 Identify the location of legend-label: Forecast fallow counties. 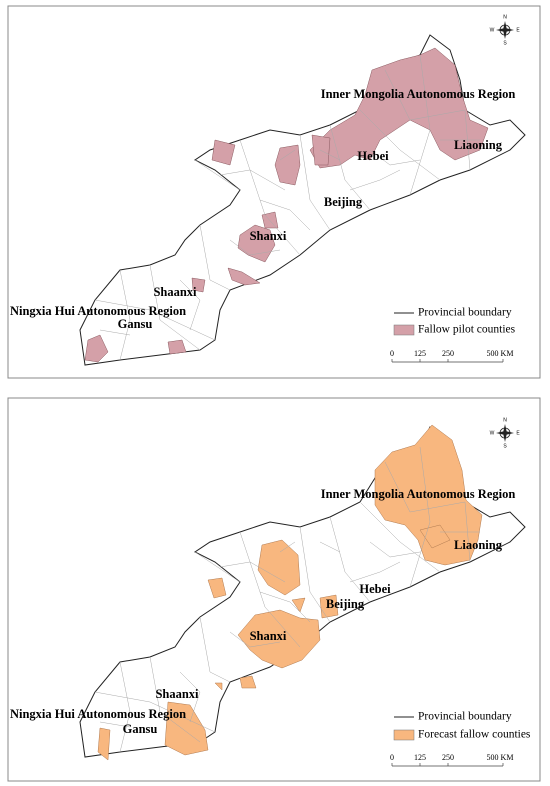
(474, 735).